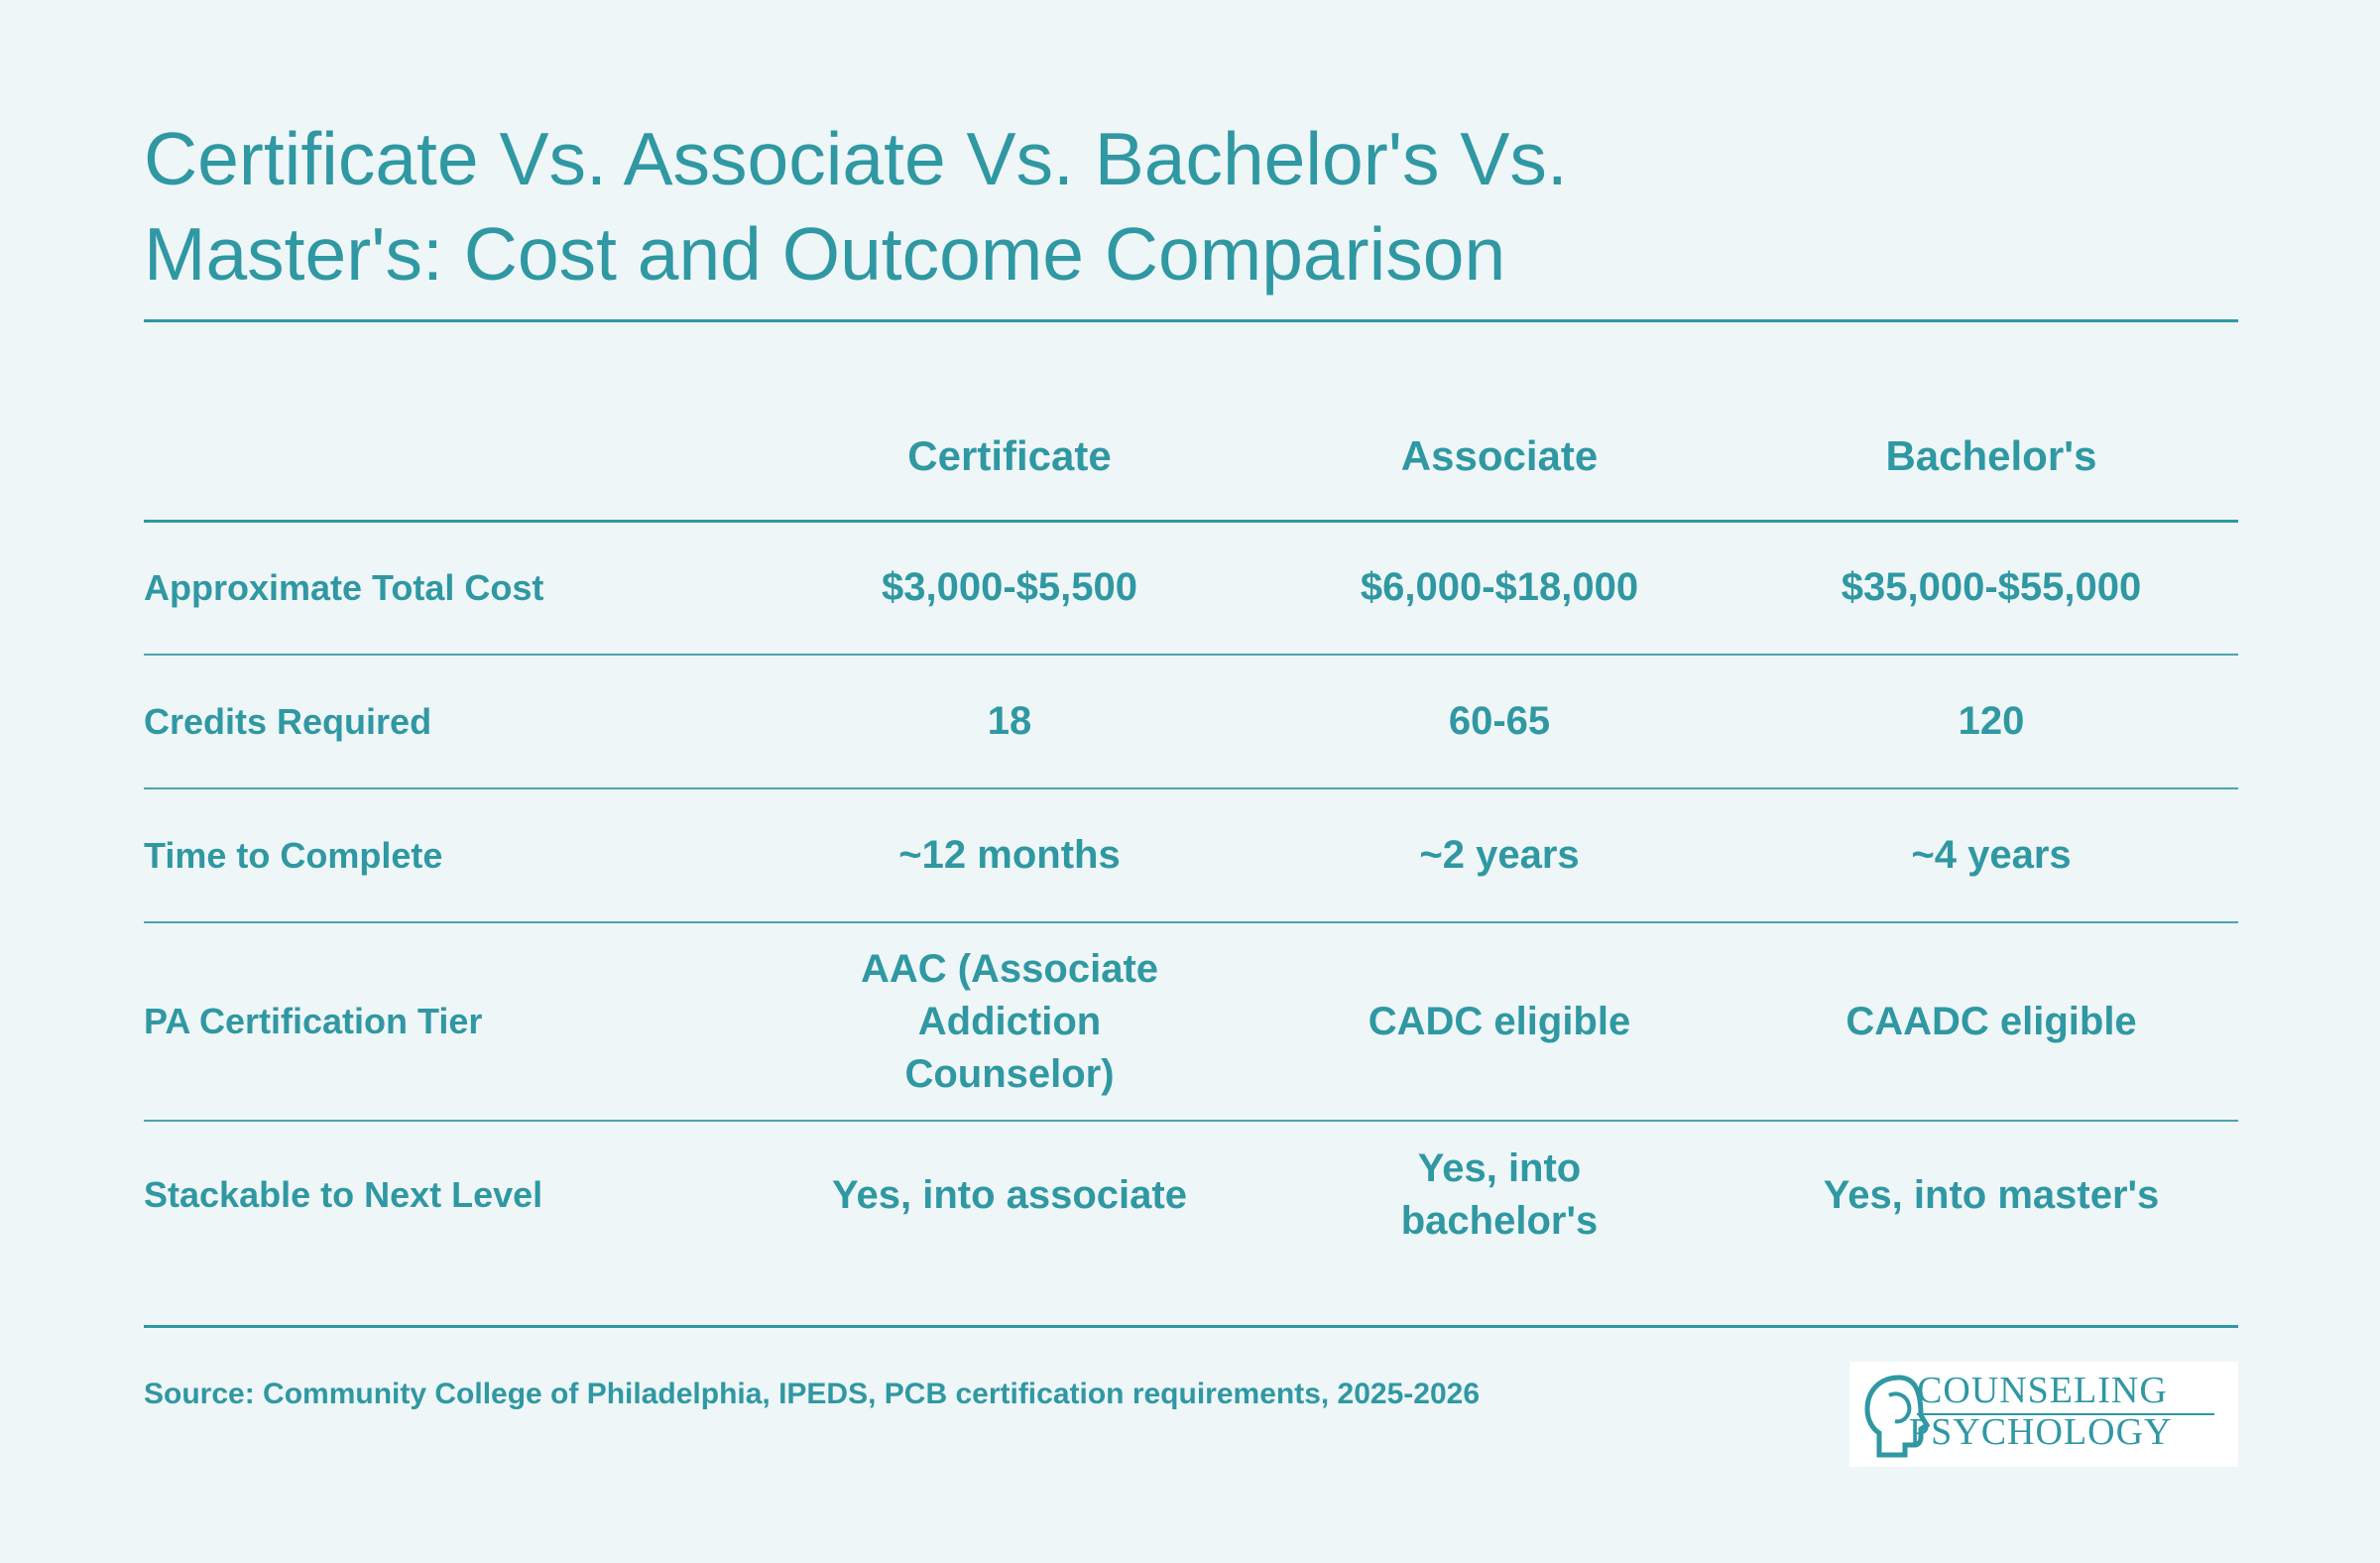 The height and width of the screenshot is (1563, 2380). I want to click on table-cell: $3,000-$5,500, so click(1009, 587).